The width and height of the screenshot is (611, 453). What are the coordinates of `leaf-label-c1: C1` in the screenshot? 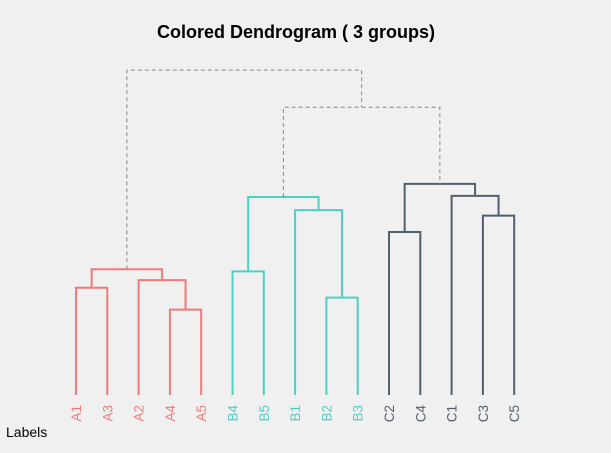 It's located at (452, 413).